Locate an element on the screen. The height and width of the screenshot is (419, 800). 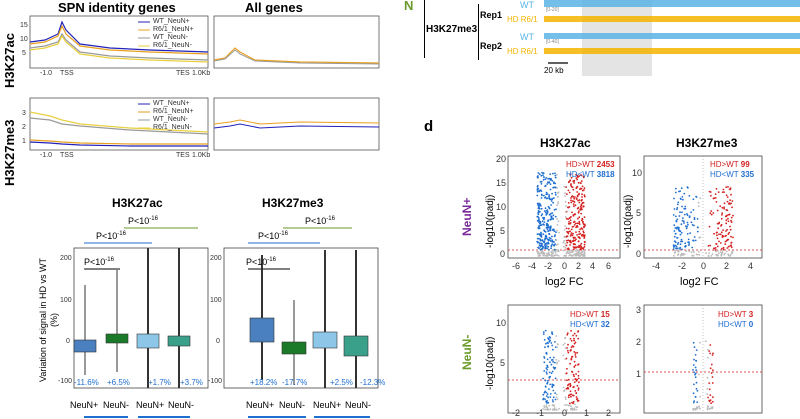
legend-wt-neun-neg: WT_NeuN- is located at coordinates (171, 119).